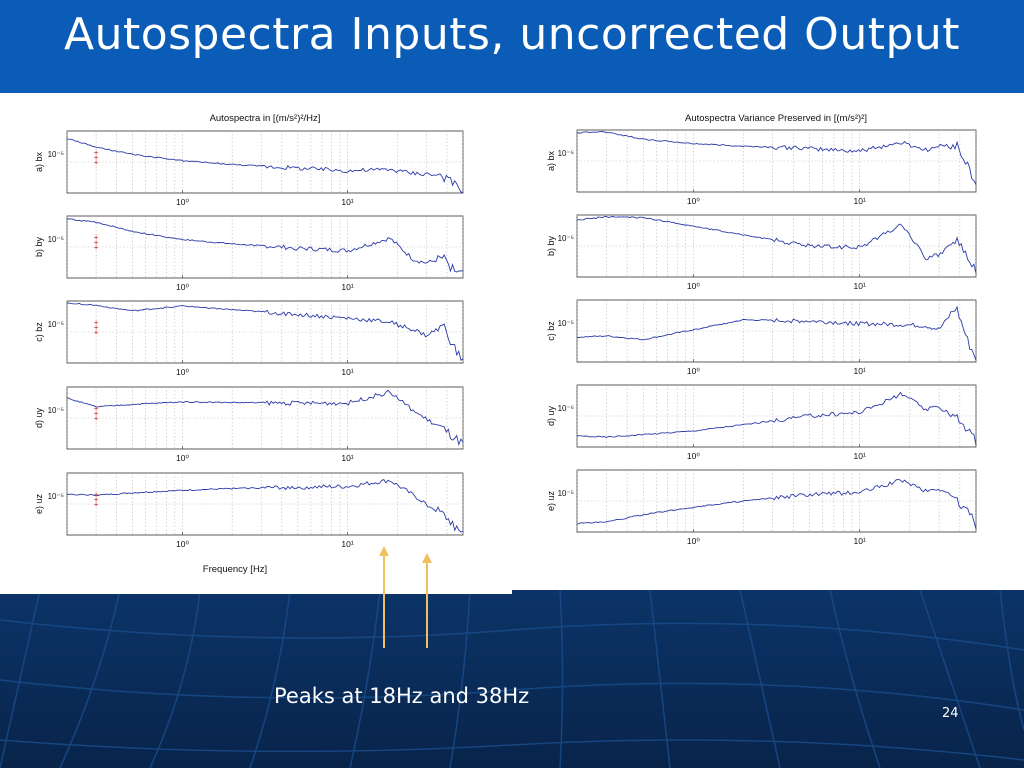 The width and height of the screenshot is (1024, 768). I want to click on page-number: 24, so click(950, 713).